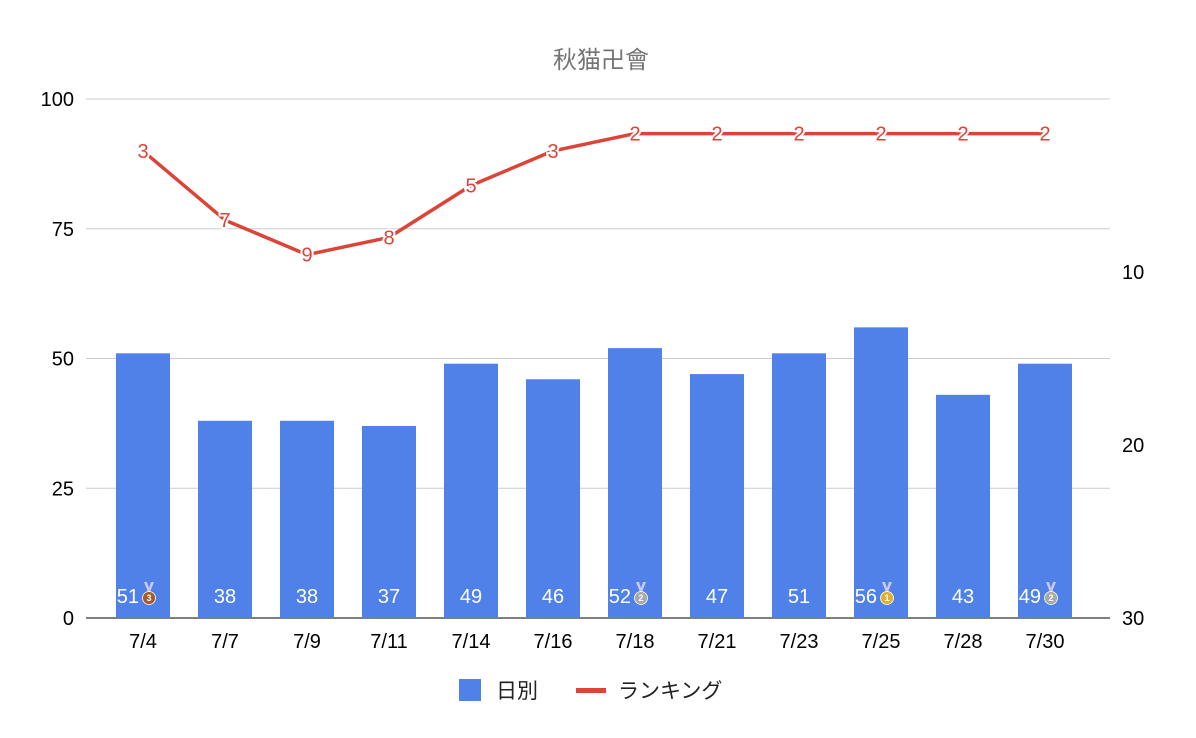  What do you see at coordinates (68, 619) in the screenshot?
I see `left-tick-label: 0` at bounding box center [68, 619].